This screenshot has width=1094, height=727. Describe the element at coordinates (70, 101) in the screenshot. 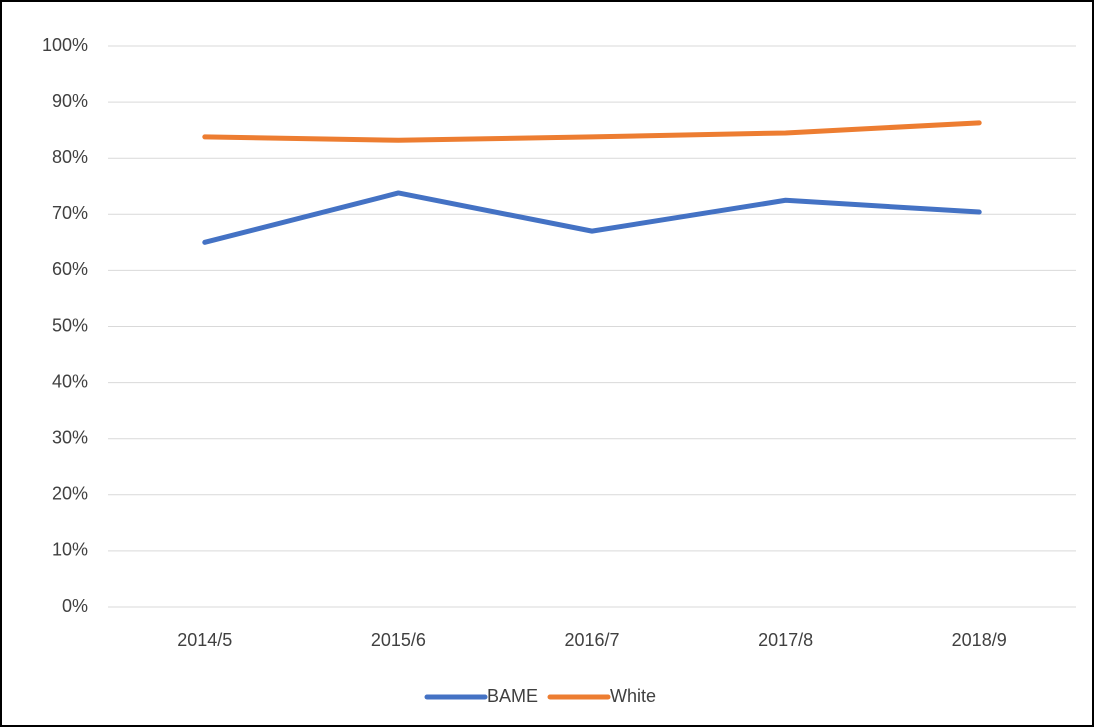

I see `y-tick-label: 90%` at that location.